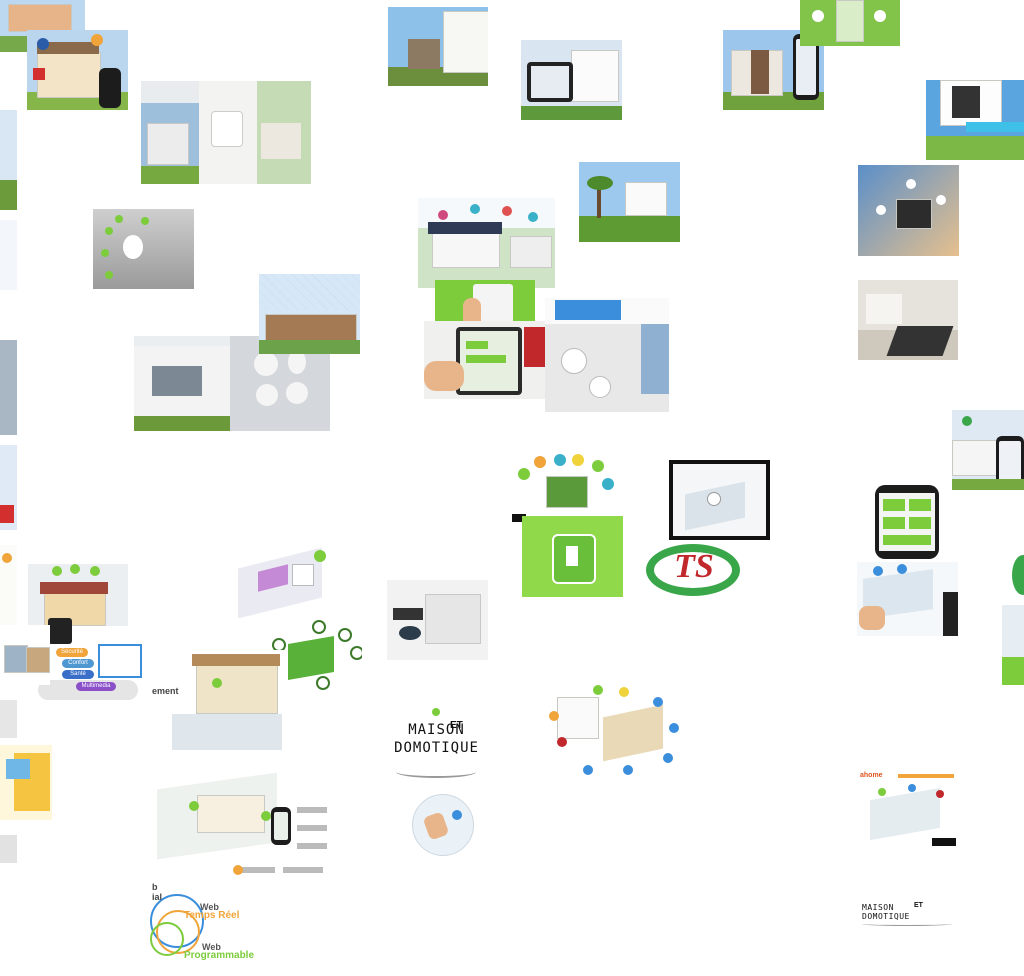 Image resolution: width=1024 pixels, height=976 pixels. Describe the element at coordinates (486, 243) in the screenshot. I see `thumb-connected-neighbourhood` at that location.